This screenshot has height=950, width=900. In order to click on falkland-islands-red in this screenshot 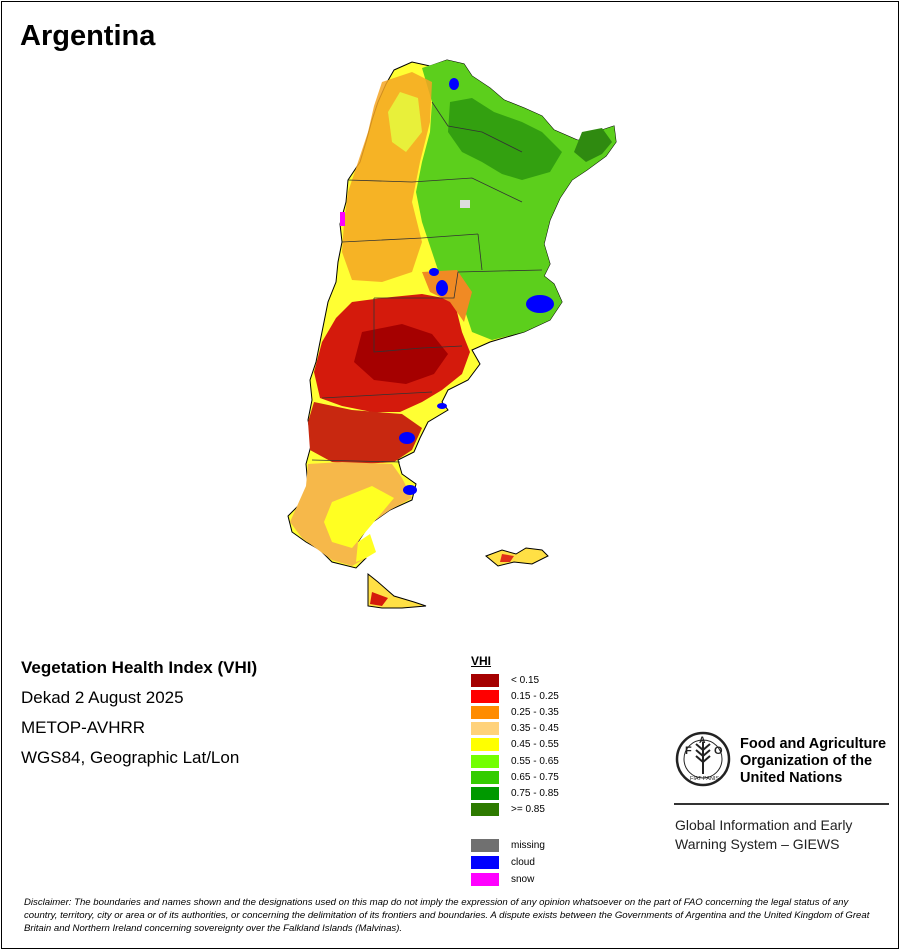, I will do `click(507, 558)`.